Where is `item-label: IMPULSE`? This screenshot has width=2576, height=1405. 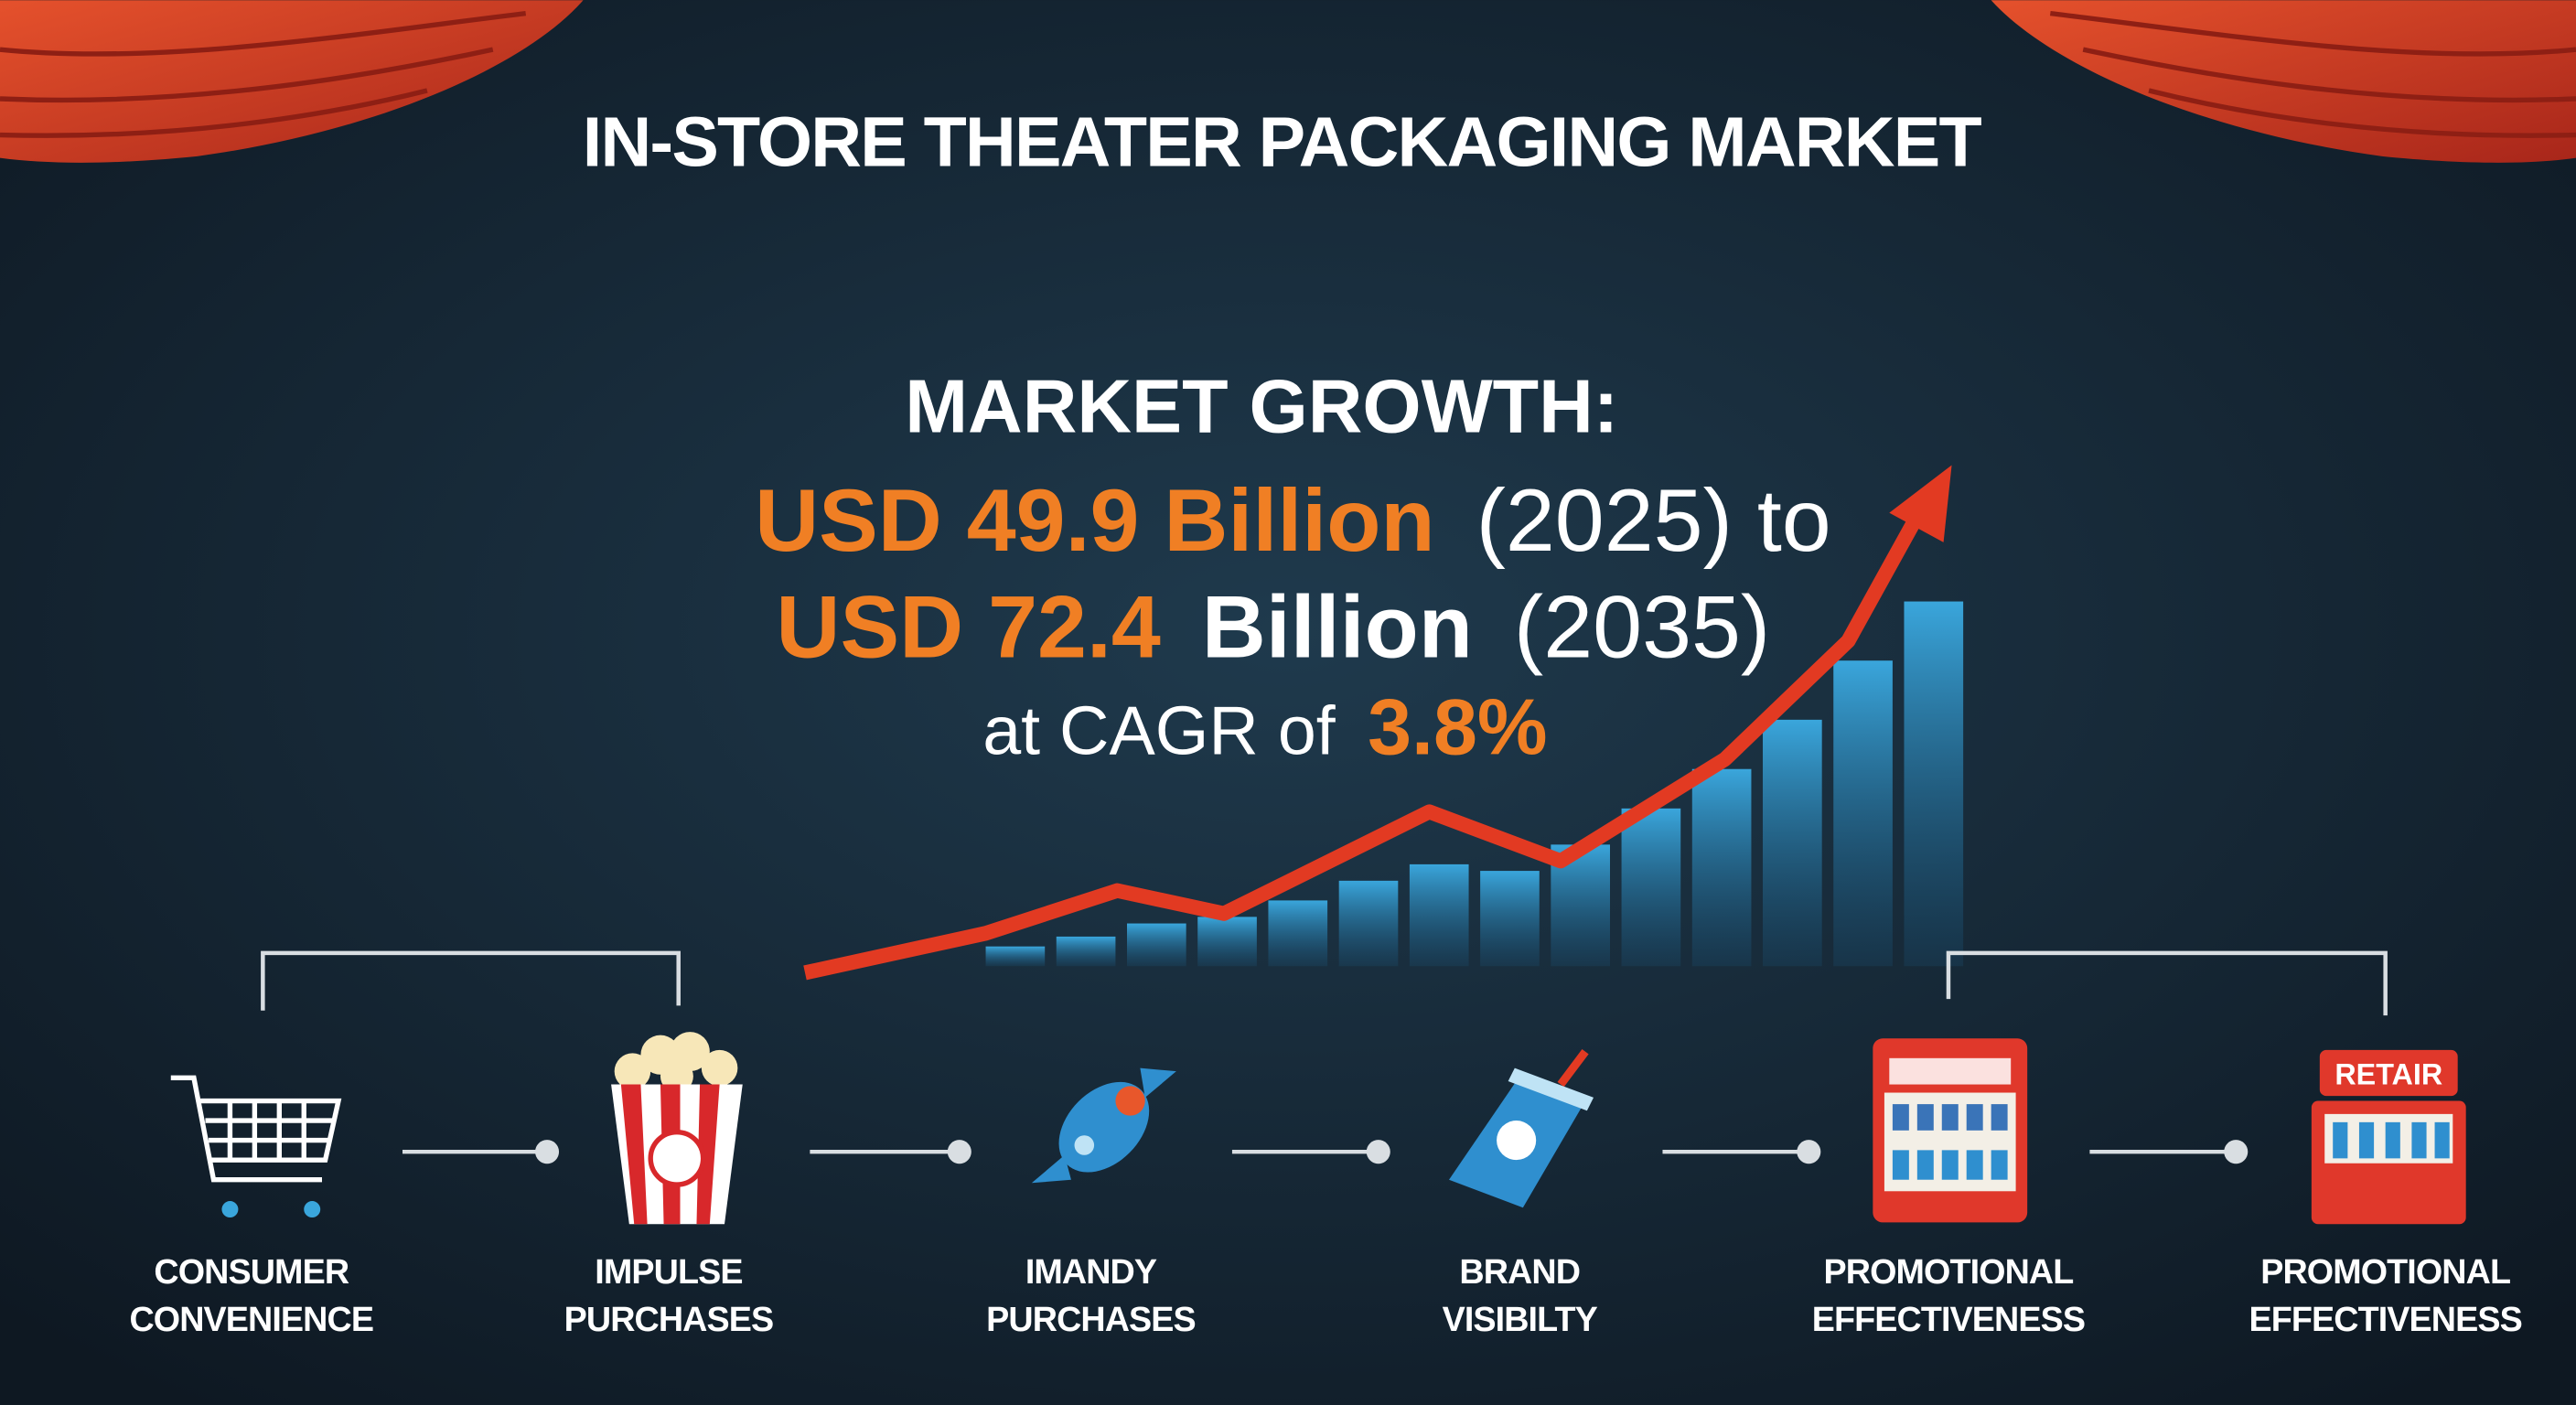 item-label: IMPULSE is located at coordinates (669, 1271).